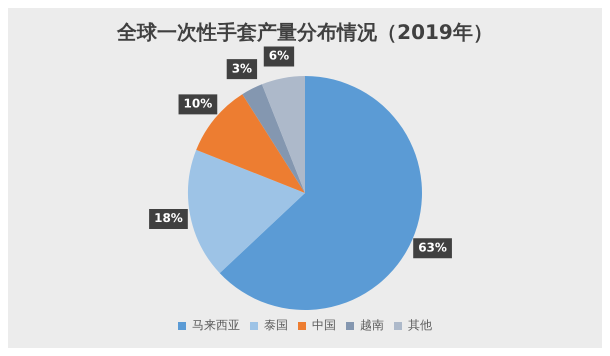 The image size is (610, 356). Describe the element at coordinates (168, 218) in the screenshot. I see `data-label: 18%` at that location.